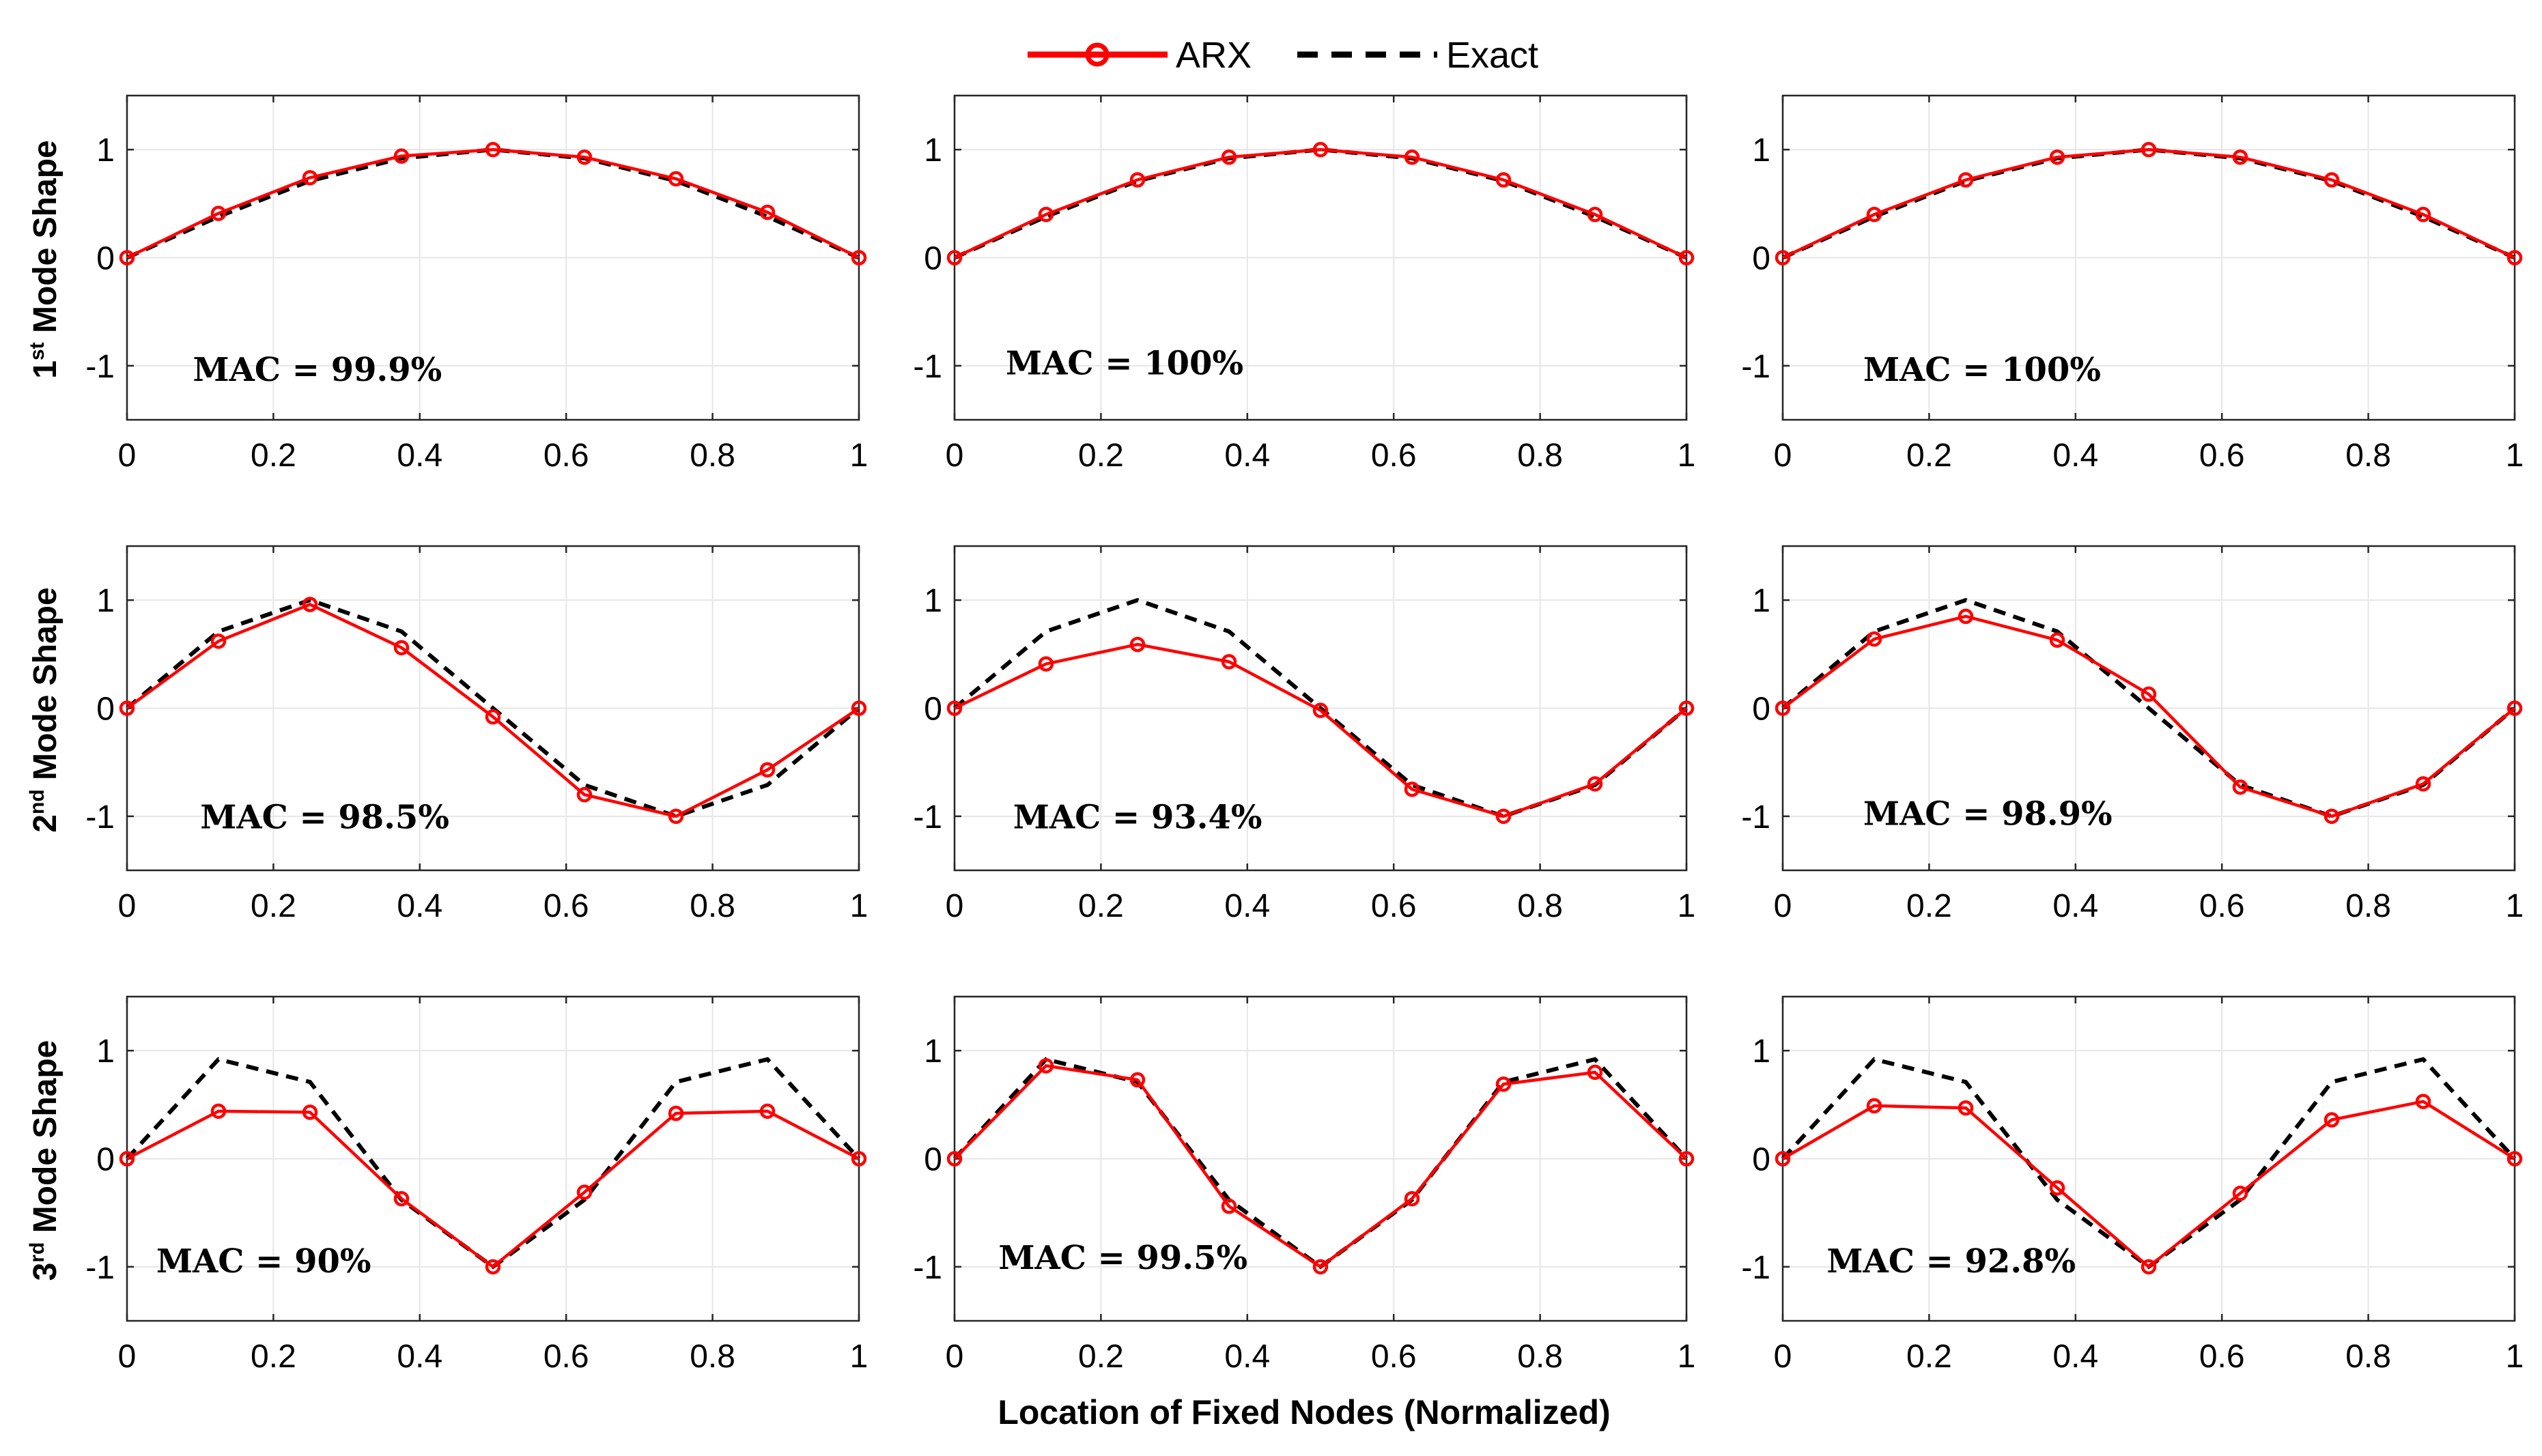  I want to click on mac-annotation: MAC = 98.9%, so click(1988, 814).